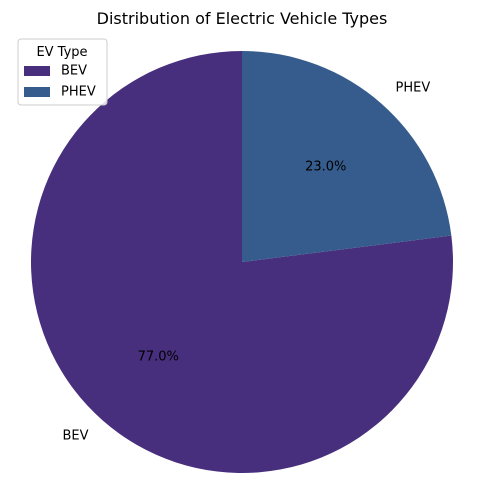 The width and height of the screenshot is (484, 504). What do you see at coordinates (78, 92) in the screenshot?
I see `legend-label-phev: PHEV` at bounding box center [78, 92].